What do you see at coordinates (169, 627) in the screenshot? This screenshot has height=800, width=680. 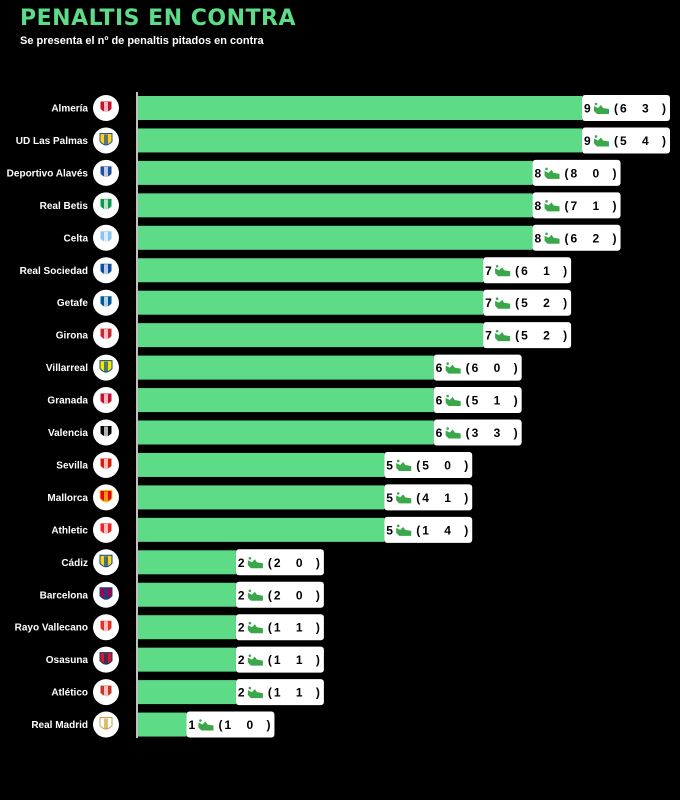 I see `bar-row: Rayo Vallecano 2 (1 1)` at bounding box center [169, 627].